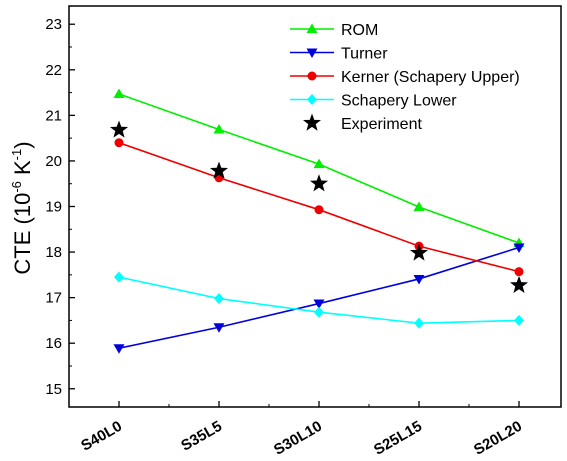  I want to click on y-axis-label-mid: K, so click(22, 170).